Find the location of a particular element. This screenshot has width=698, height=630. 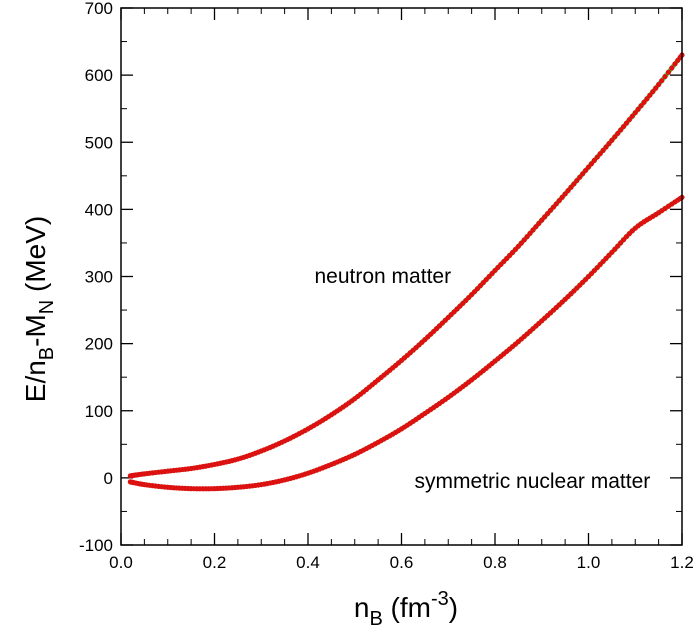

x-axis-title: nB (fm-3) is located at coordinates (406, 609).